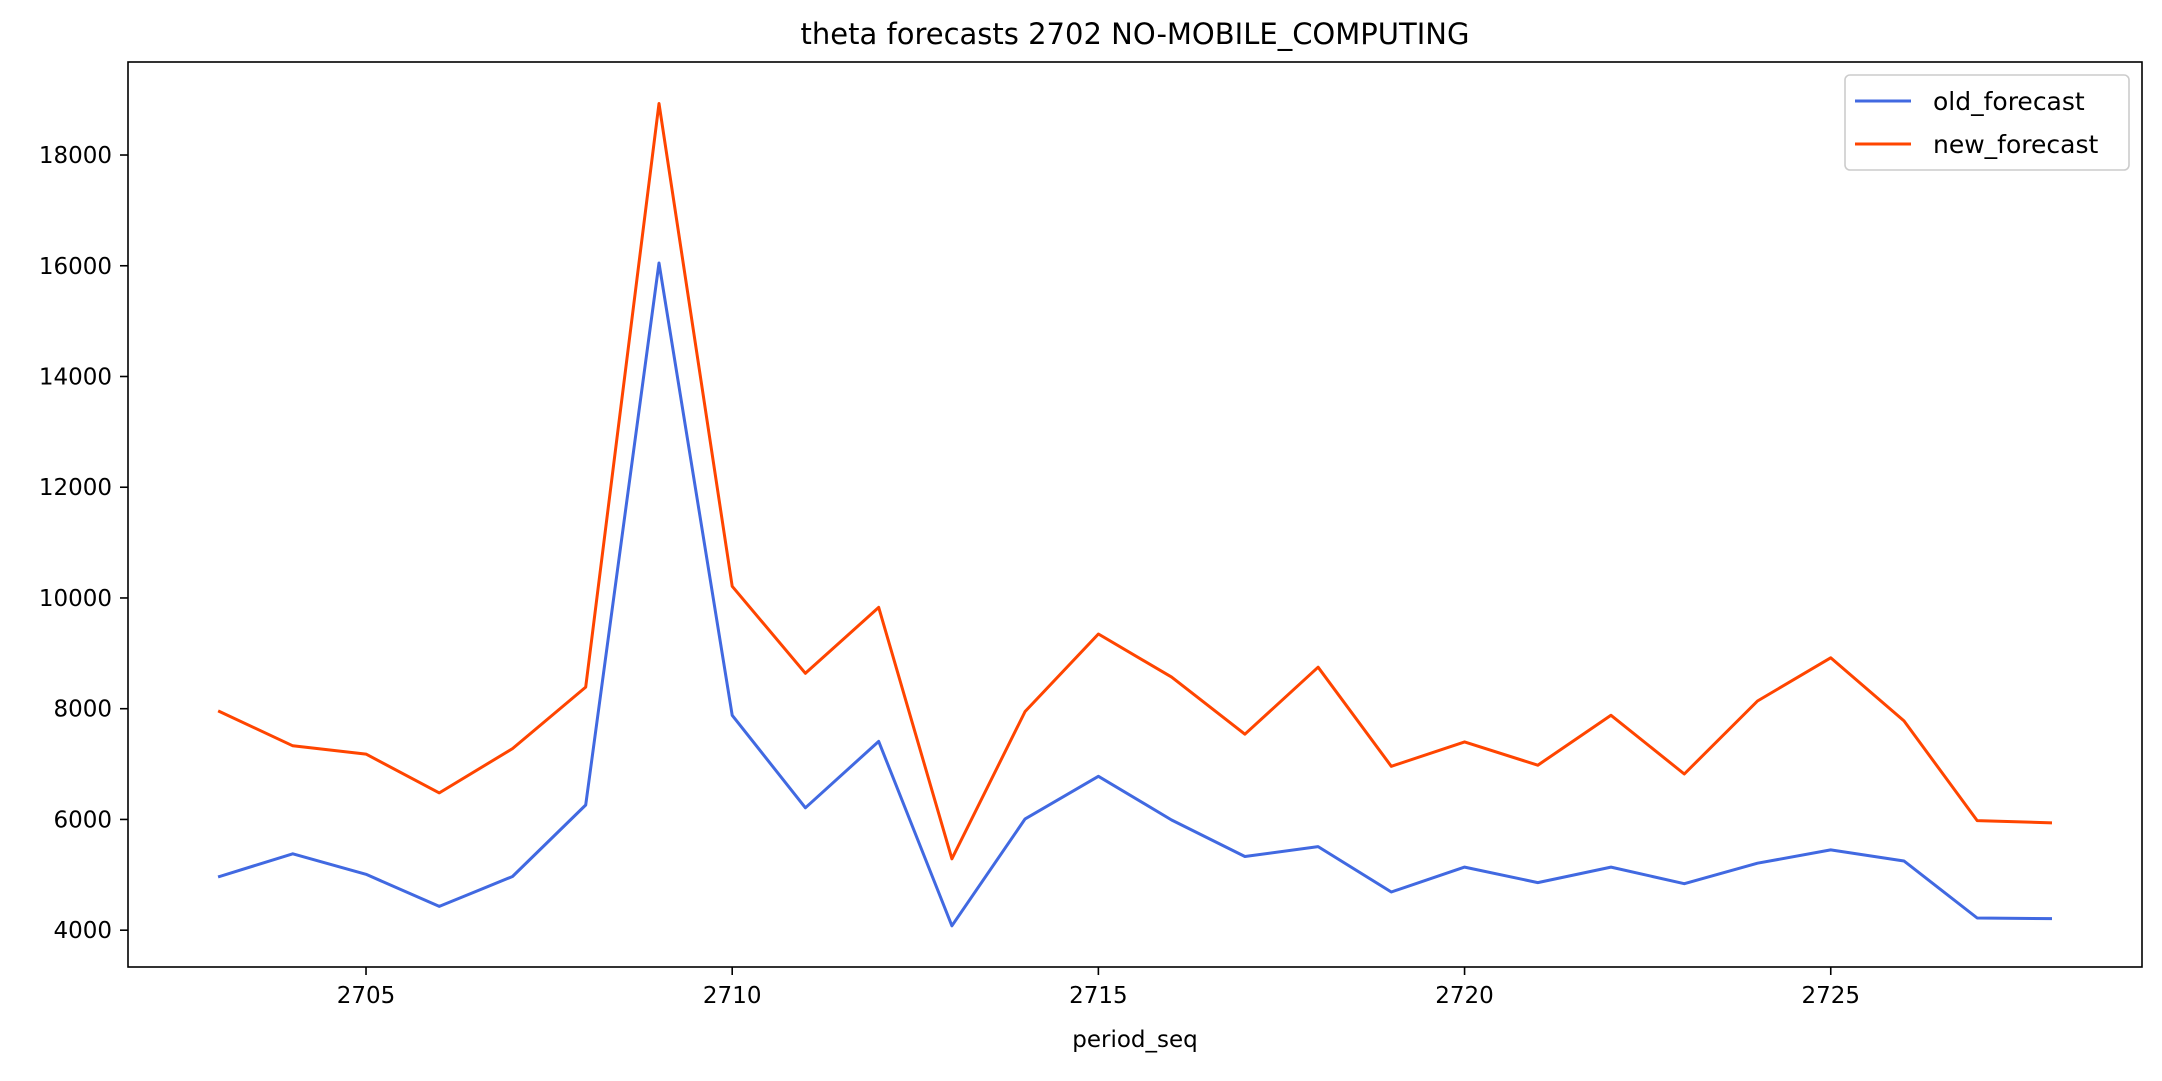  Describe the element at coordinates (1464, 996) in the screenshot. I see `x-tick-label-2720: 2720` at that location.